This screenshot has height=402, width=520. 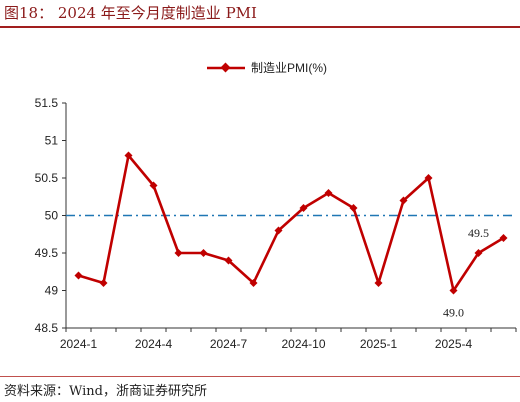 I want to click on y-tick-label: 51, so click(x=52, y=141).